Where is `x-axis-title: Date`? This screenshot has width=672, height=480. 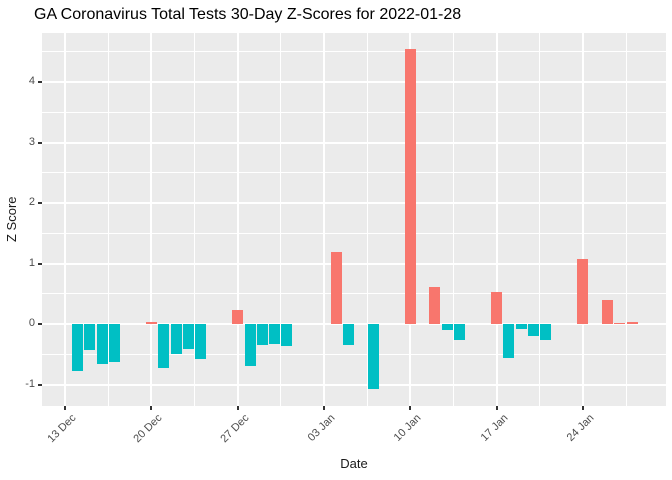 x-axis-title: Date is located at coordinates (354, 463).